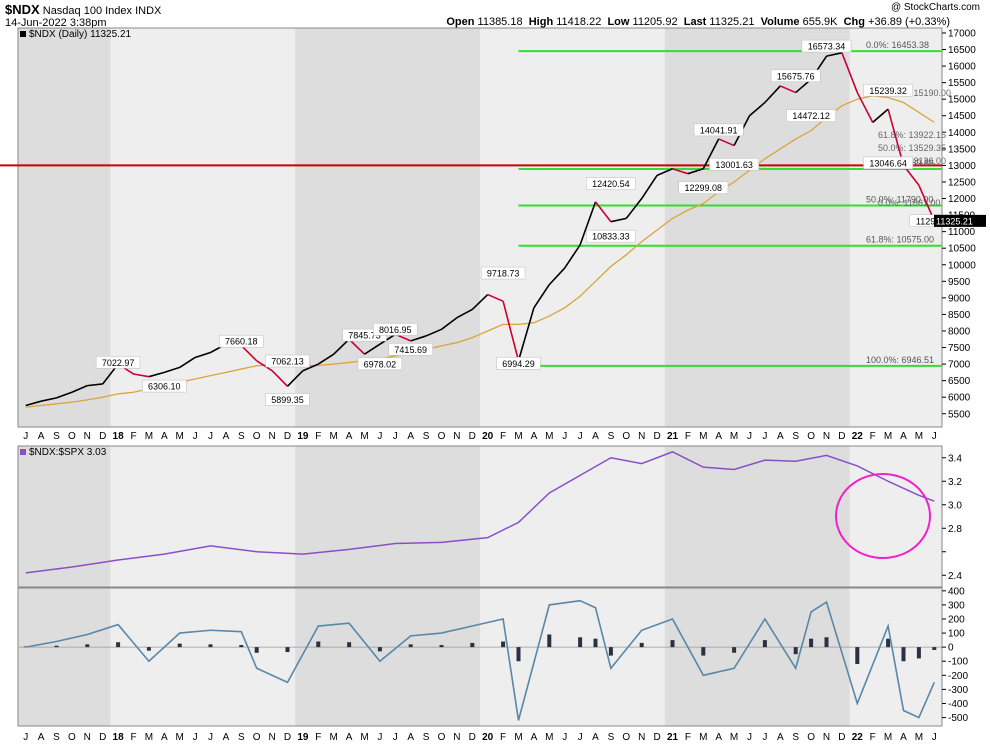  I want to click on y-tick-label: 400, so click(956, 591).